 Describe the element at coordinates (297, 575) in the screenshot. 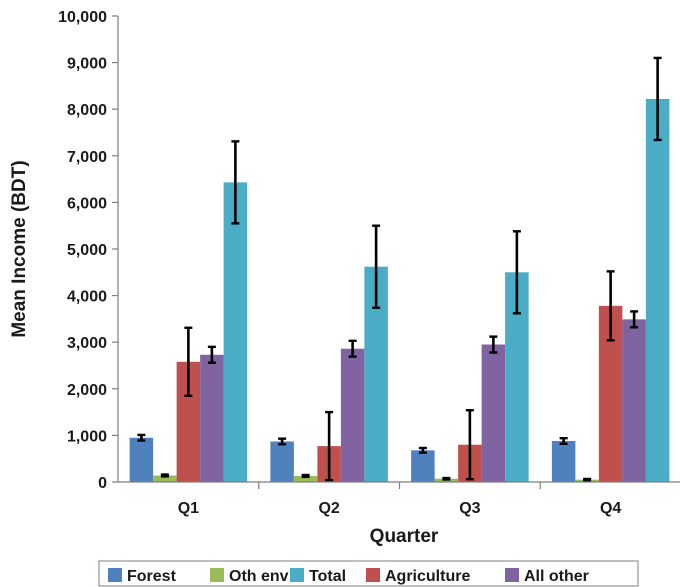

I see `legend-swatch-total` at that location.